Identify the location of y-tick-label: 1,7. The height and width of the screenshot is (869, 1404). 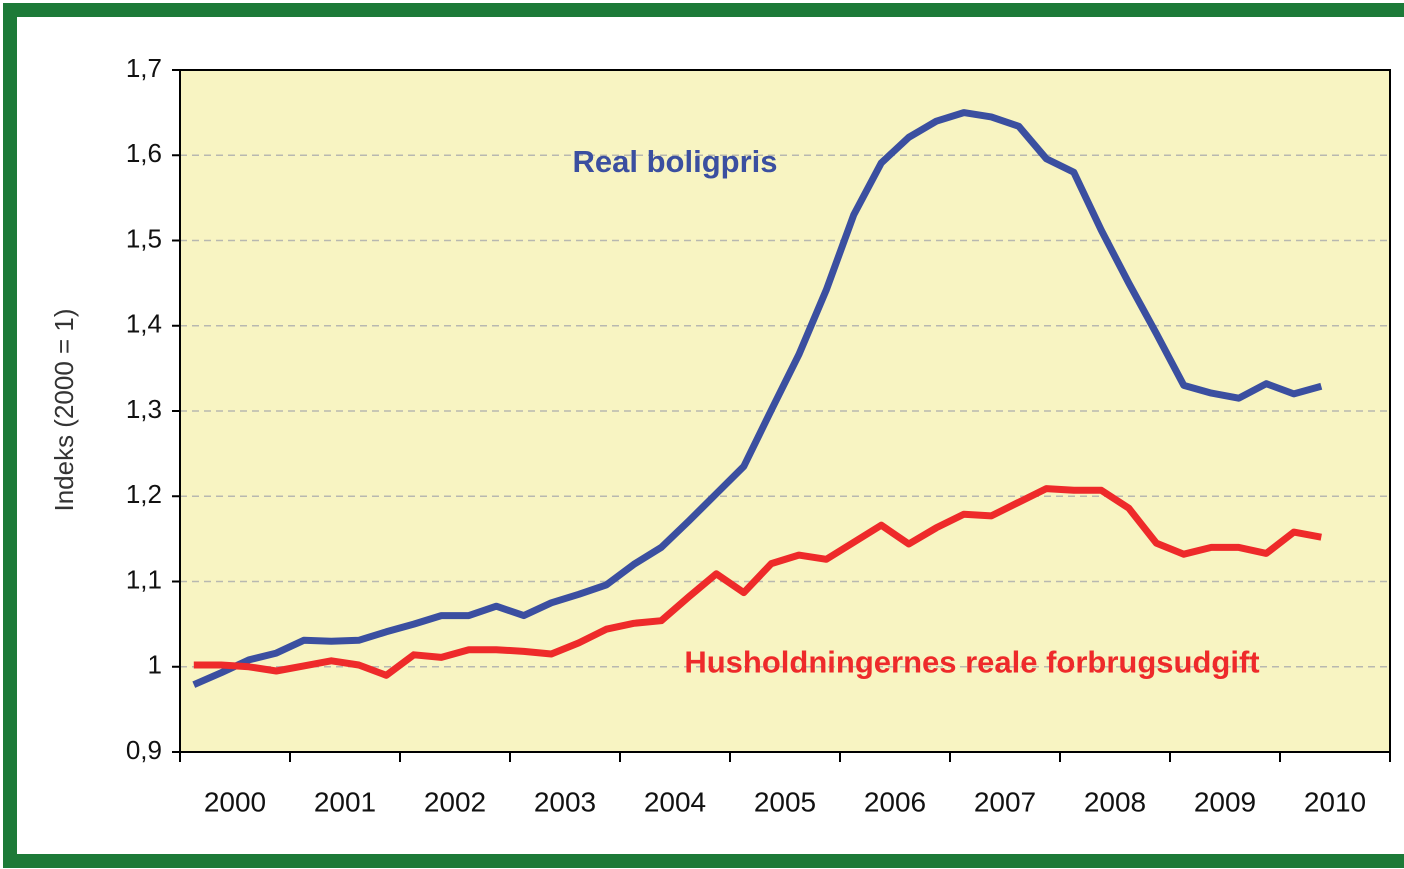
(144, 68).